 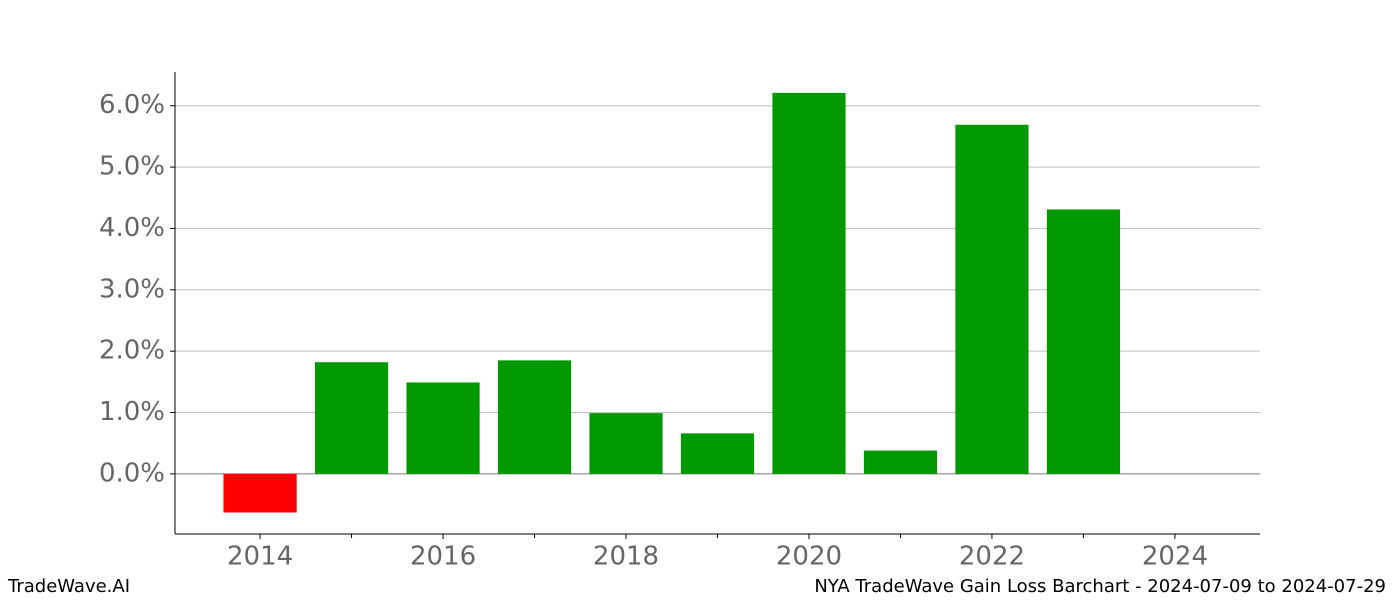 I want to click on x-tick-label: 2024, so click(x=1175, y=557).